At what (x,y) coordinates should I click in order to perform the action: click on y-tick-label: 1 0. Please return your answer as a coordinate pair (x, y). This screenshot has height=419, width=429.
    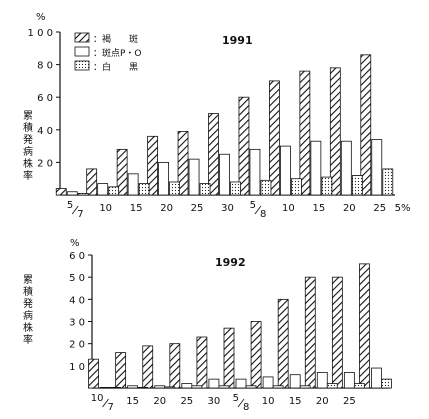
    Looking at the image, I should click on (77, 367).